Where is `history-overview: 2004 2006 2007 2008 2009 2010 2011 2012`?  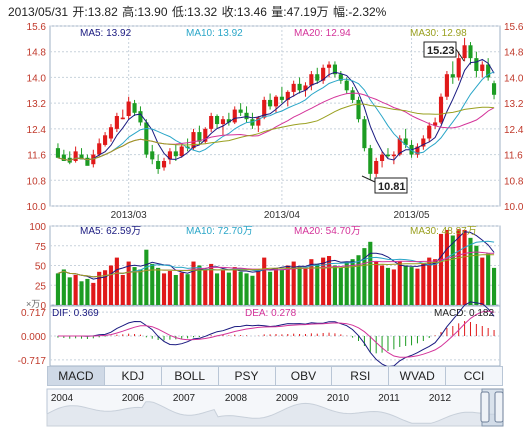 history-overview: 2004 2006 2007 2008 2009 2010 2011 2012 is located at coordinates (275, 407).